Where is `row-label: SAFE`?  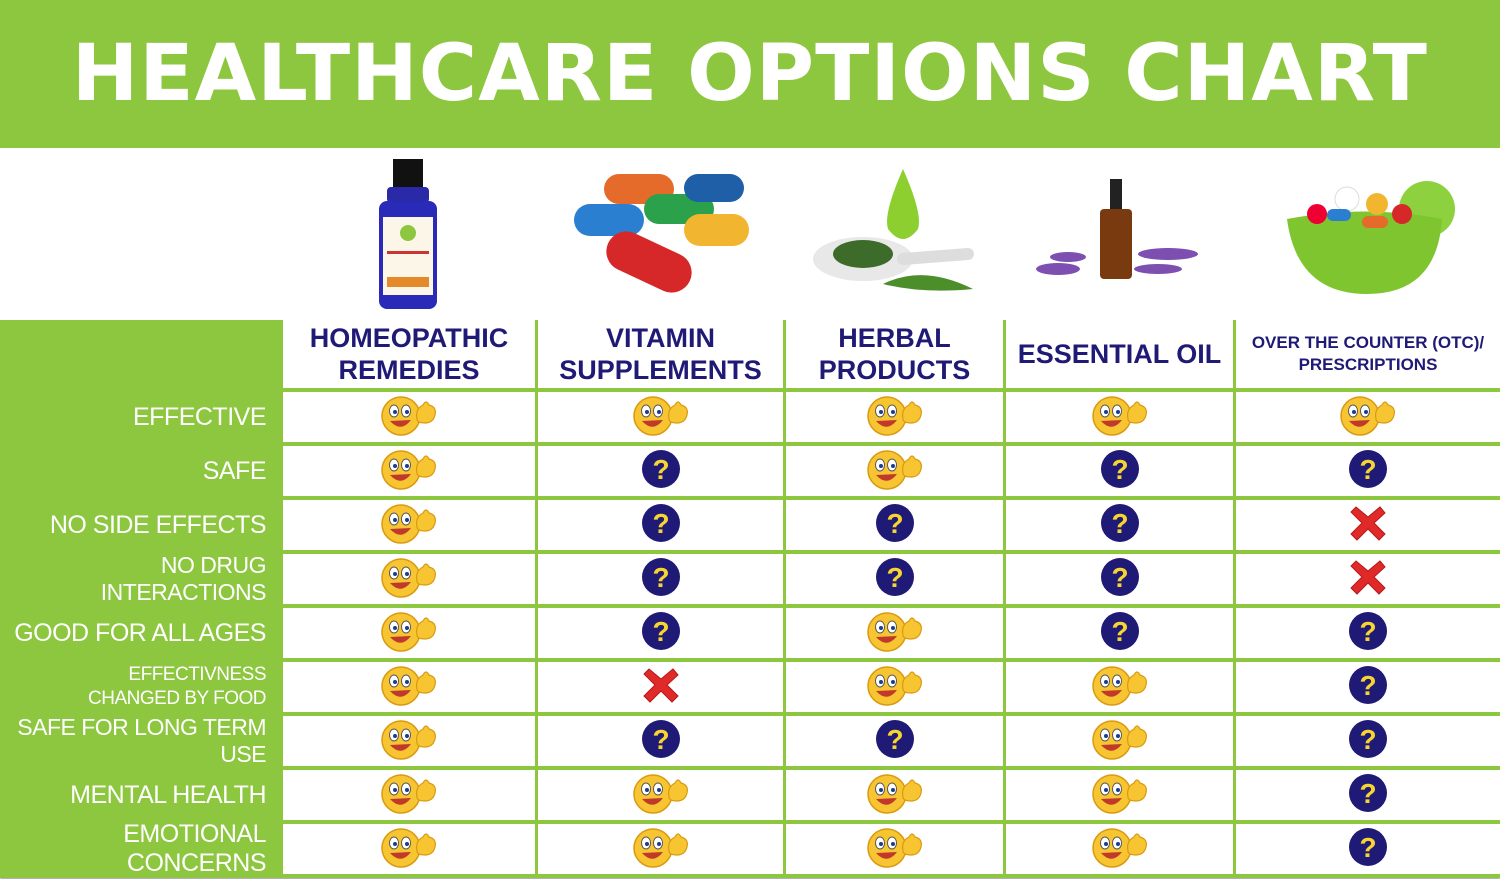
row-label: SAFE is located at coordinates (140, 471).